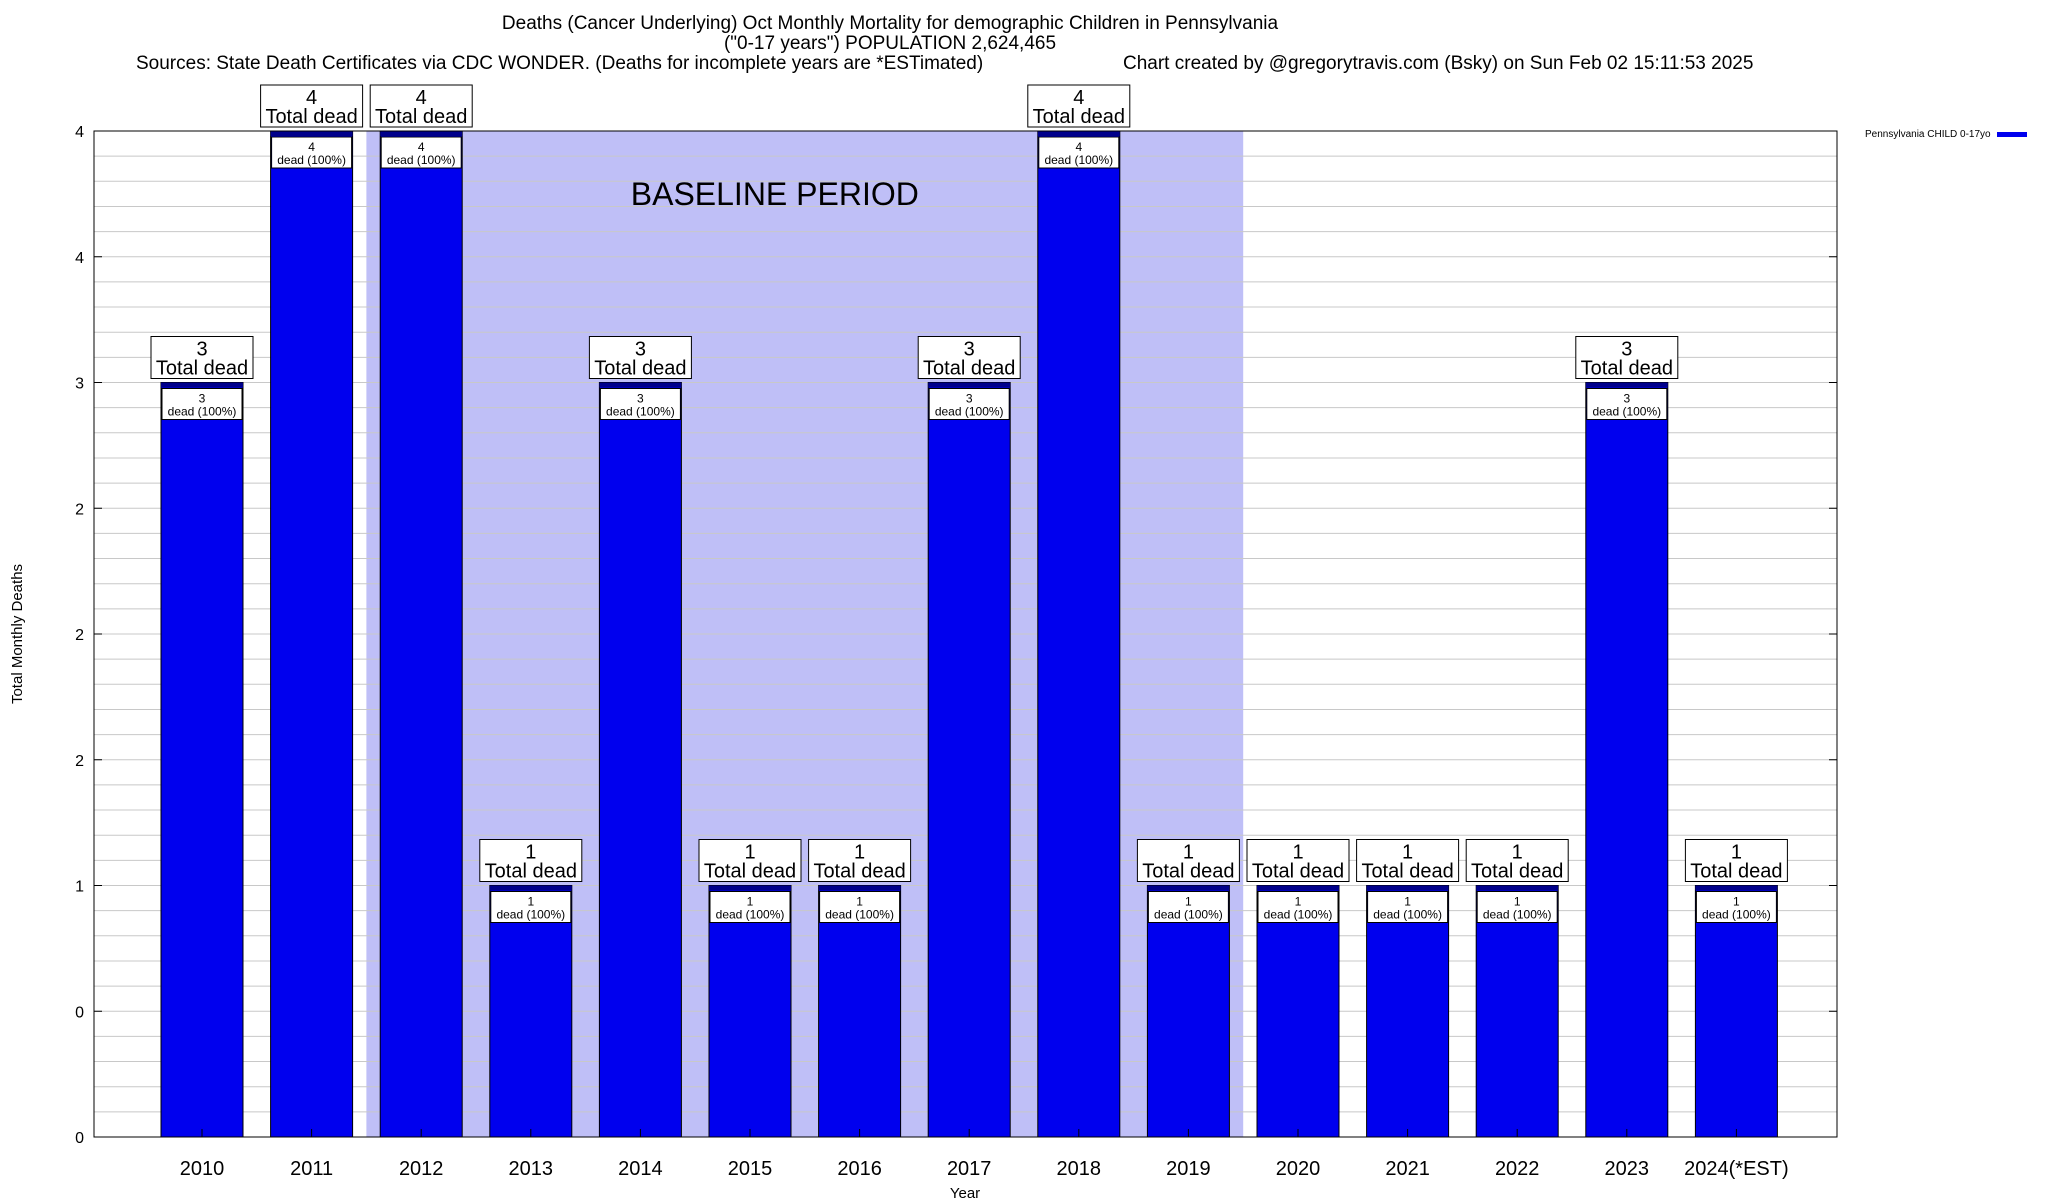  Describe the element at coordinates (79, 887) in the screenshot. I see `y-tick-label: 1` at that location.